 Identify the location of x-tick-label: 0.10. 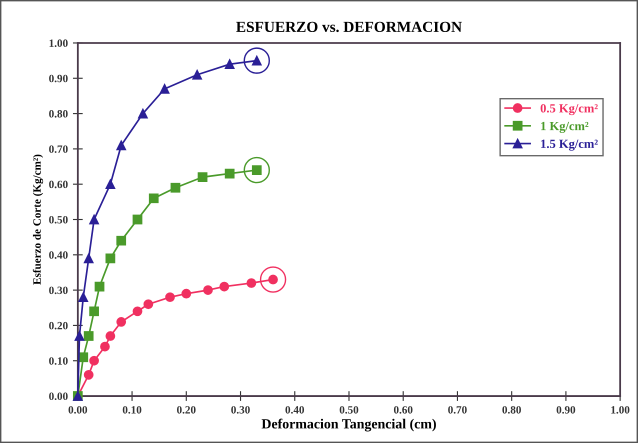
(132, 410).